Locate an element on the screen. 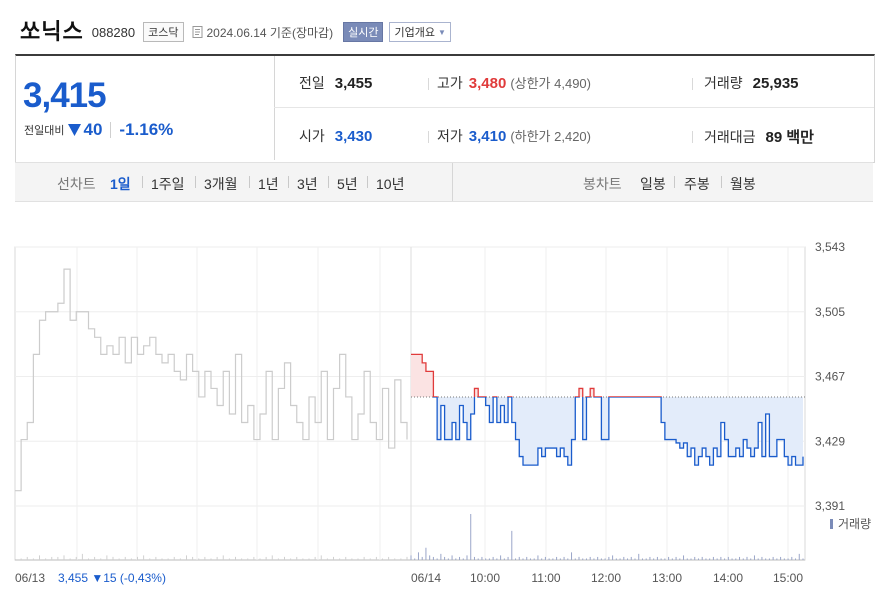  x-tick-label: 13:00 is located at coordinates (667, 578).